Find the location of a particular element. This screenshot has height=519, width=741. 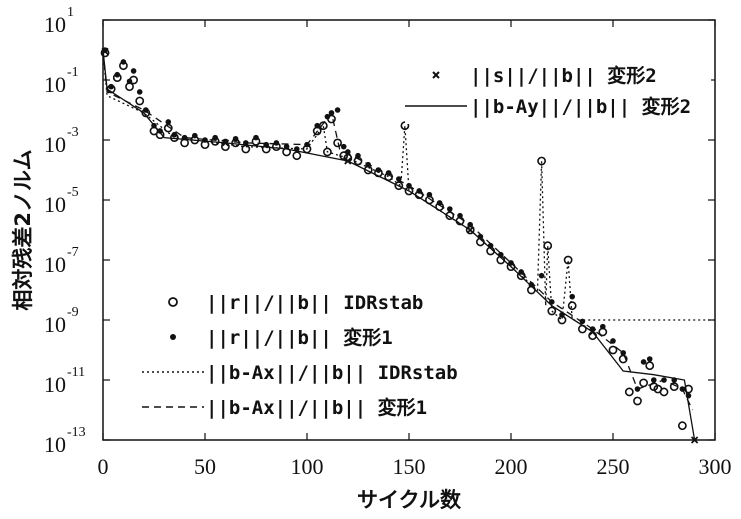

legend-top: ||s||/||b|| 変形2 ||b-Ay||/||b|| 変形2 is located at coordinates (558, 88).